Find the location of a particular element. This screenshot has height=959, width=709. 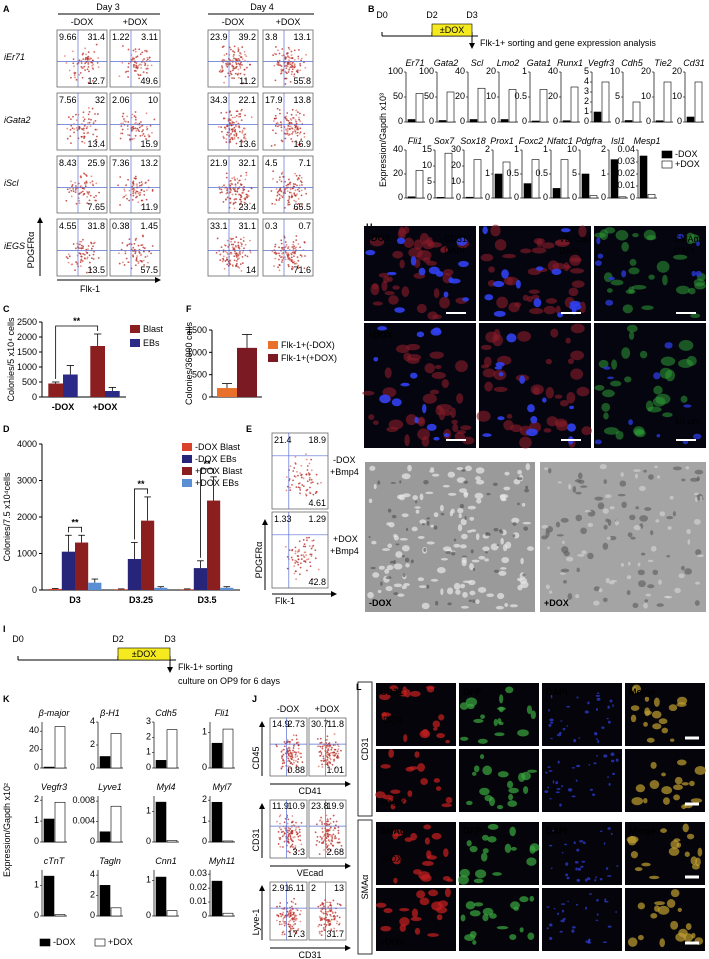

y-tick-label: 20 is located at coordinates (491, 71).